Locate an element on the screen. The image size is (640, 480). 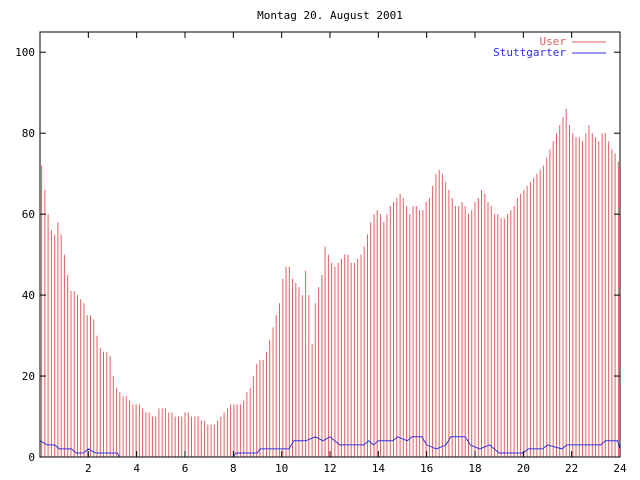
y-tick-label: 100 is located at coordinates (25, 52).